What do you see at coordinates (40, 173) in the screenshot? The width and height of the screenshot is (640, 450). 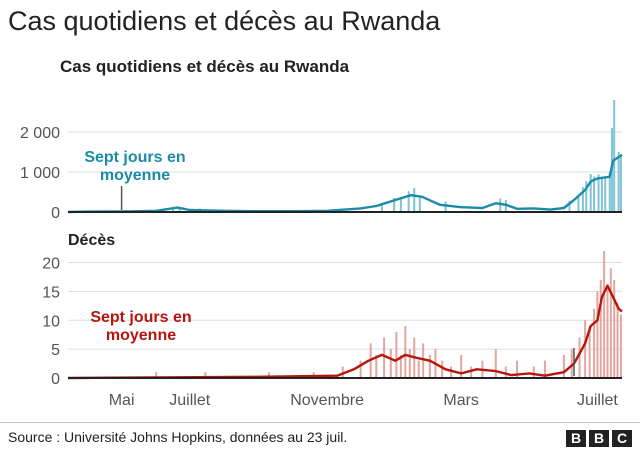 I see `y-tick-label: 1 000` at bounding box center [40, 173].